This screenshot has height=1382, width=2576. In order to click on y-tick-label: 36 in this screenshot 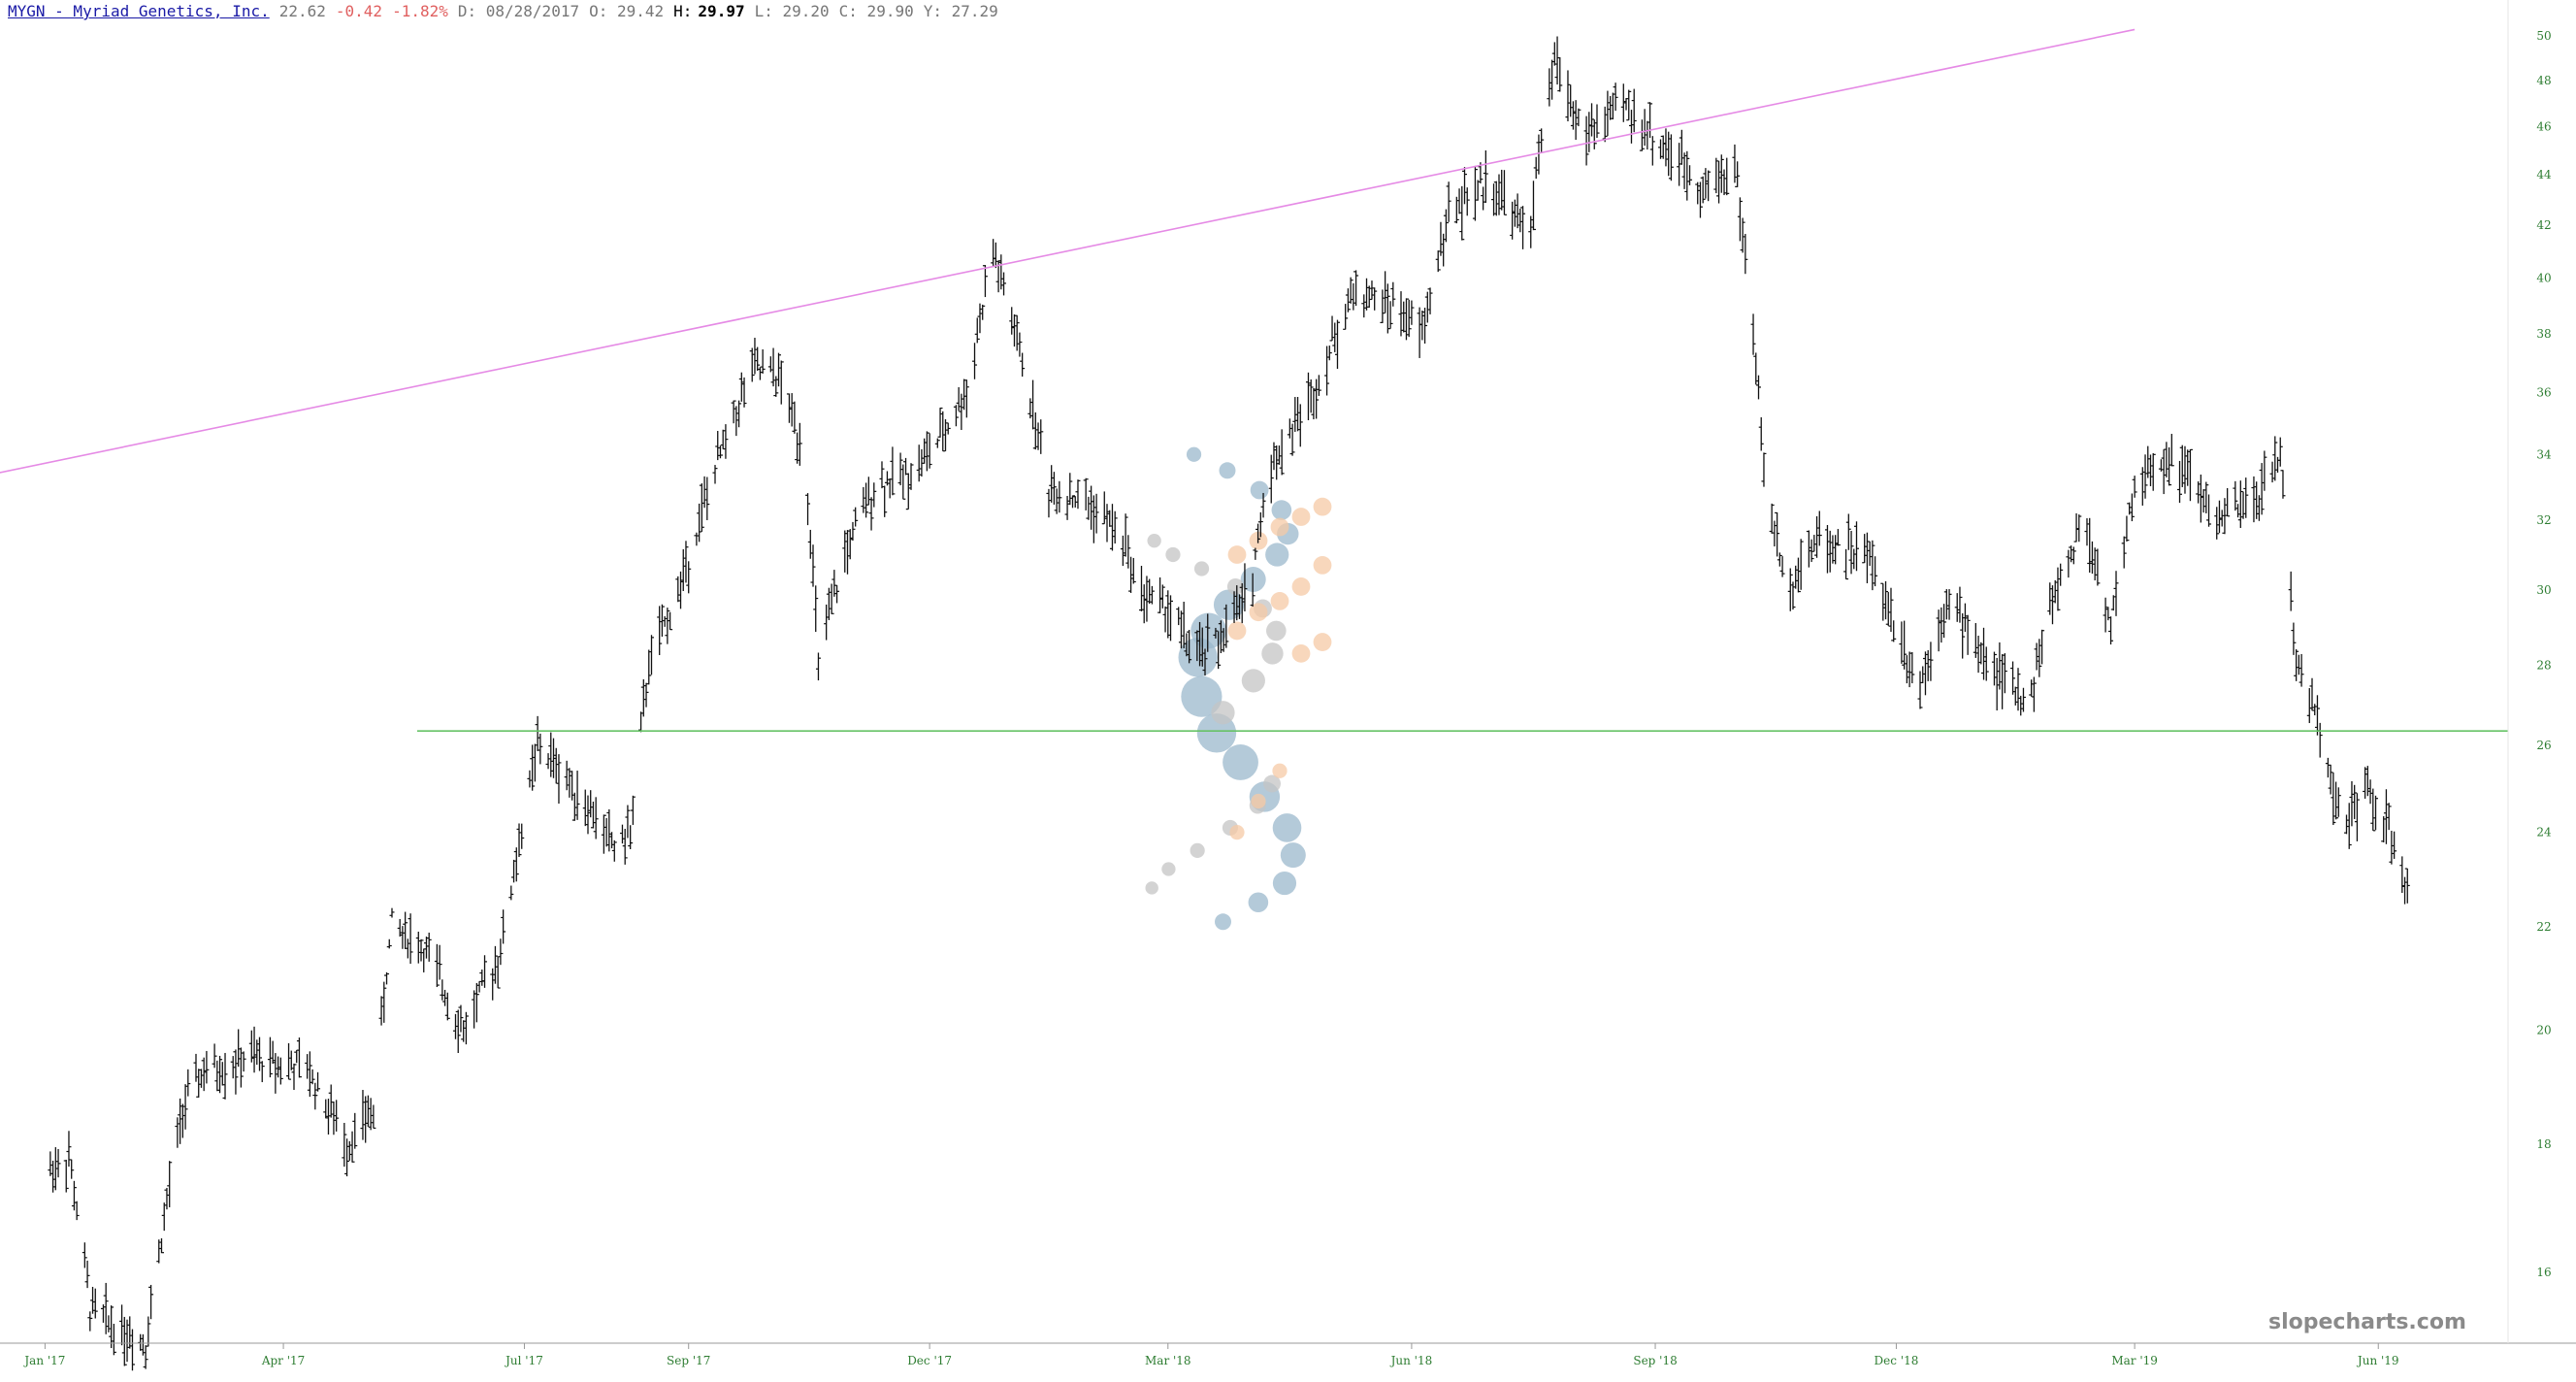, I will do `click(2543, 392)`.